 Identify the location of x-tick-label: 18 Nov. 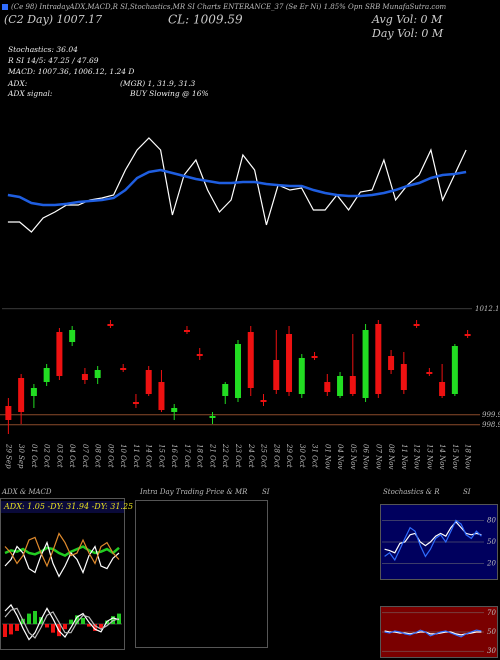
(468, 456).